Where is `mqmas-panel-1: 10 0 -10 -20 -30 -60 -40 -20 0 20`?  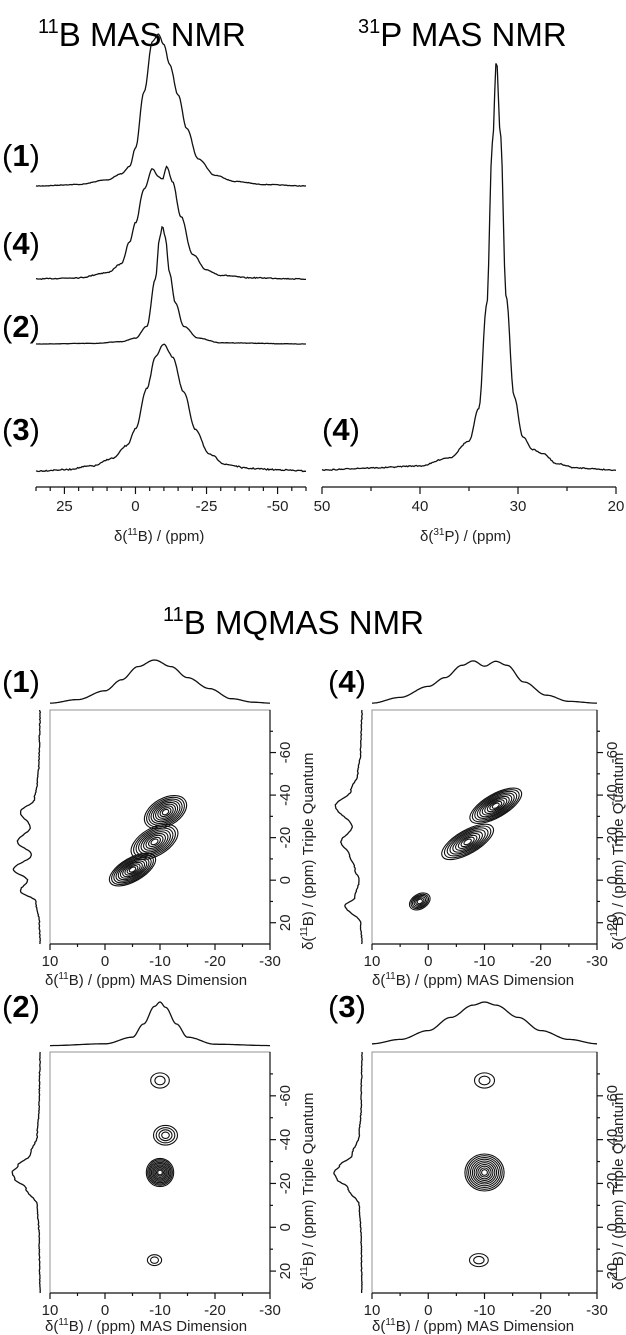 mqmas-panel-1: 10 0 -10 -20 -30 -60 -40 -20 0 20 is located at coordinates (153, 814).